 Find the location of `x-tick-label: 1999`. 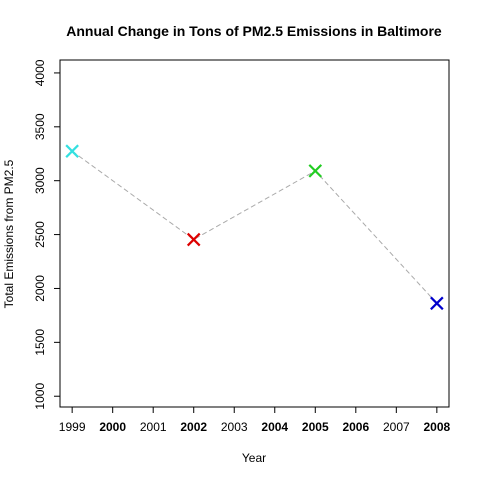

x-tick-label: 1999 is located at coordinates (72, 427).